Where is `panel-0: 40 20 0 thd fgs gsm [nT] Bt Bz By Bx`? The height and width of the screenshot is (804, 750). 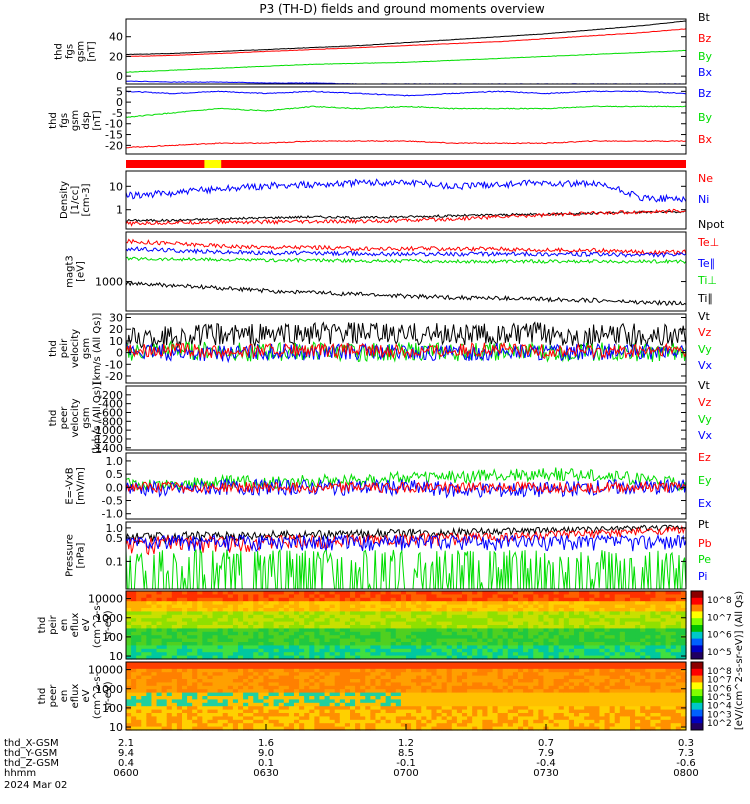 panel-0: 40 20 0 thd fgs gsm [nT] Bt Bz By Bx is located at coordinates (383, 48).